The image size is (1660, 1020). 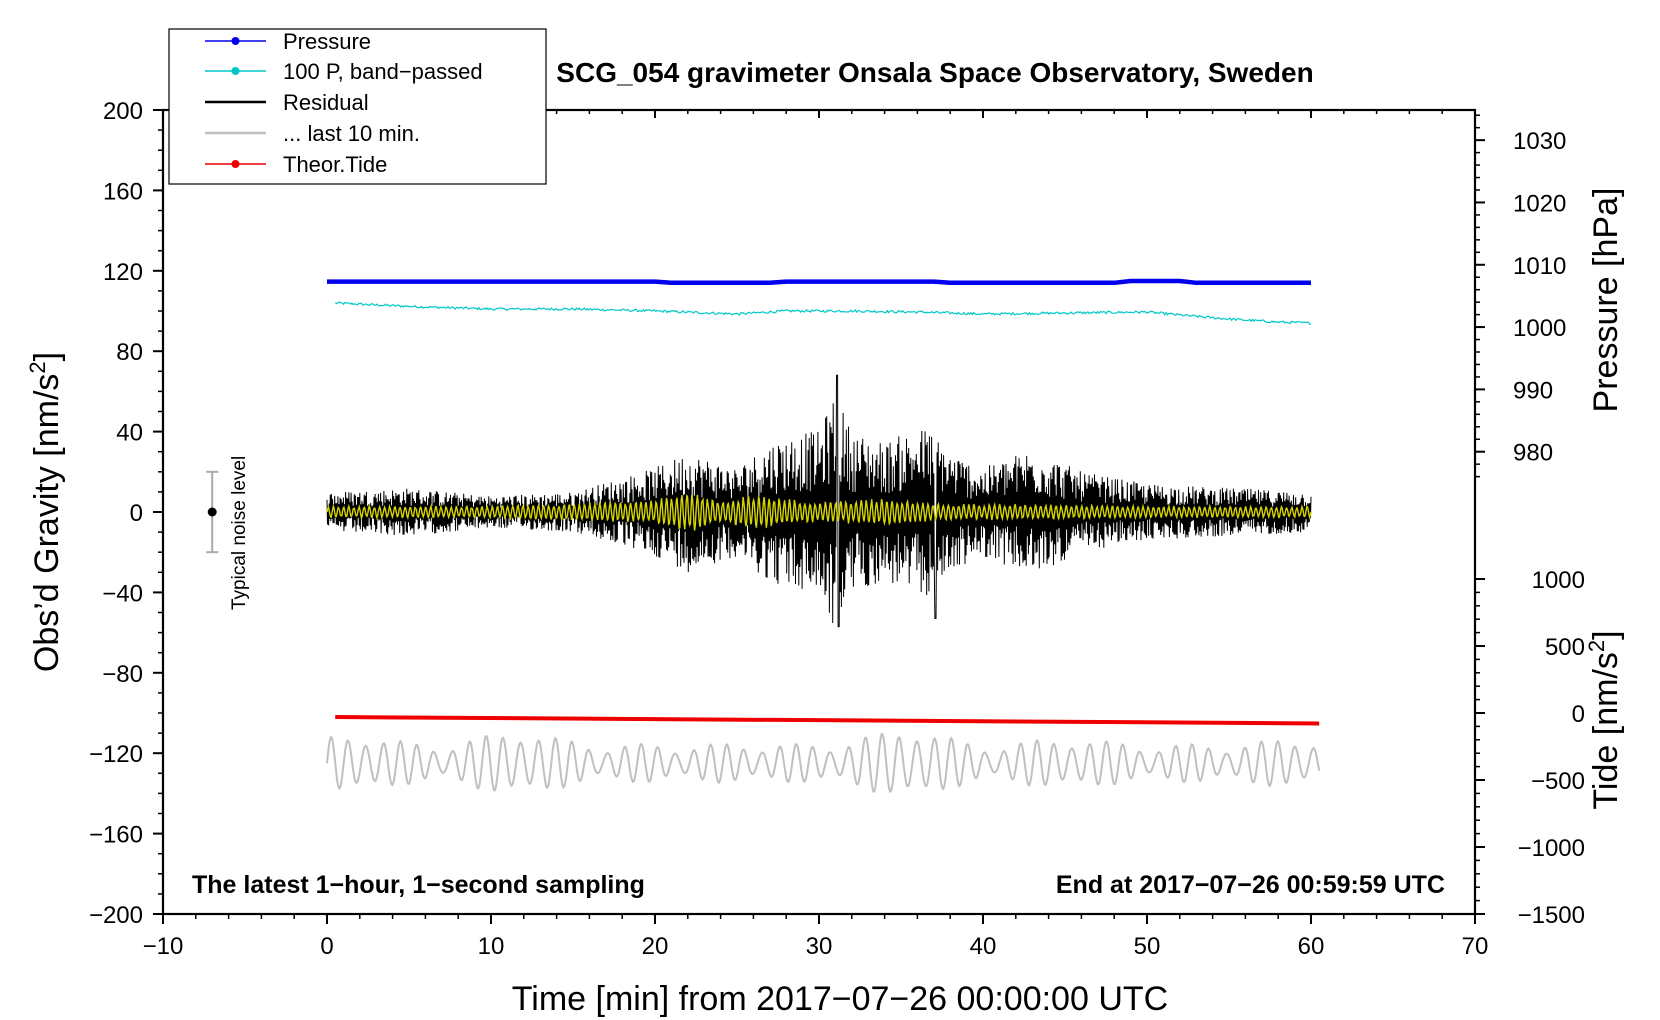 I want to click on y-tick-label: 0, so click(x=136, y=513).